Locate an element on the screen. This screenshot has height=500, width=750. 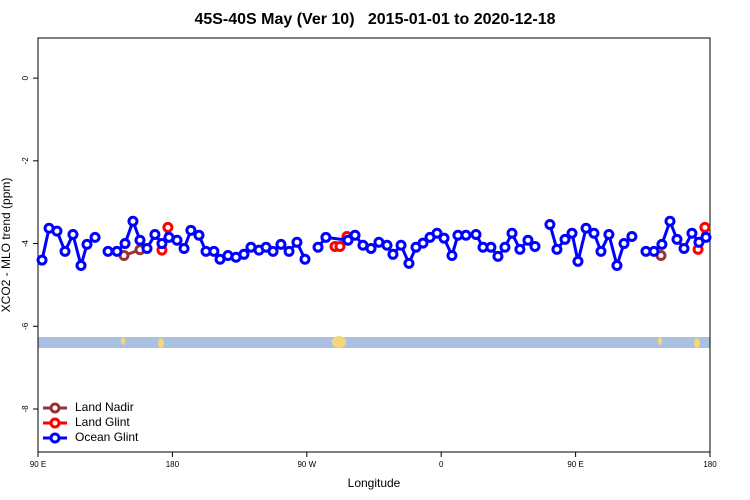
y-tick-label: -4 is located at coordinates (25, 243).